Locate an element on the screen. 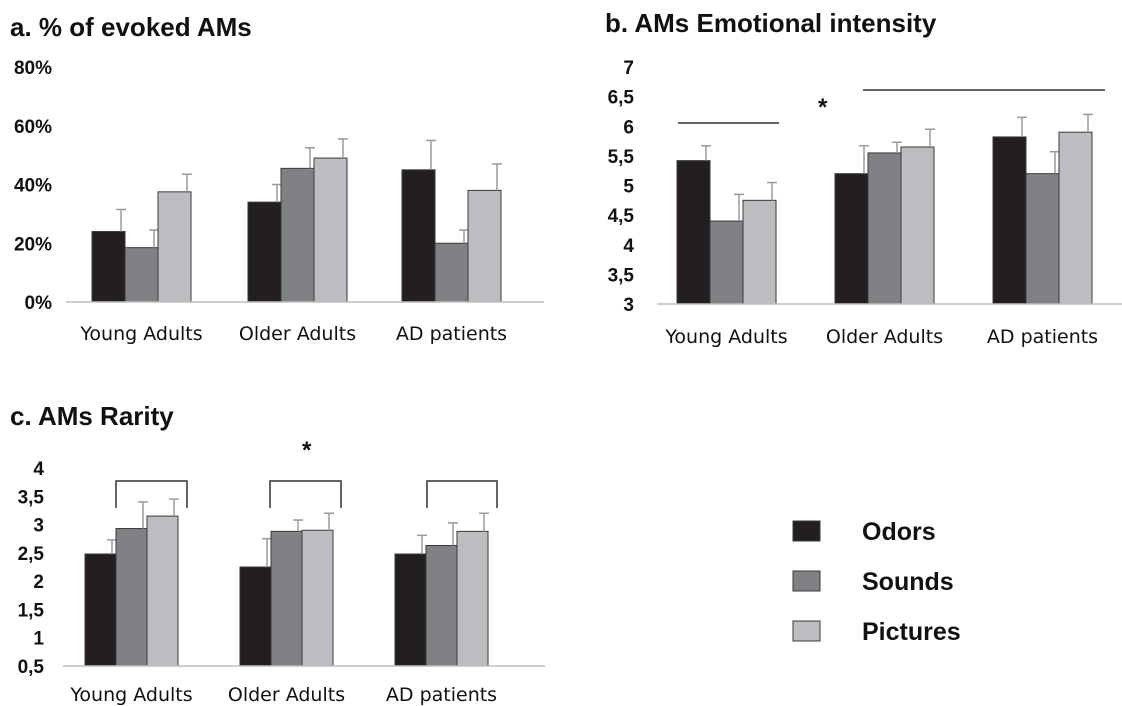  chart-title: a. % of evoked AMs is located at coordinates (131, 27).